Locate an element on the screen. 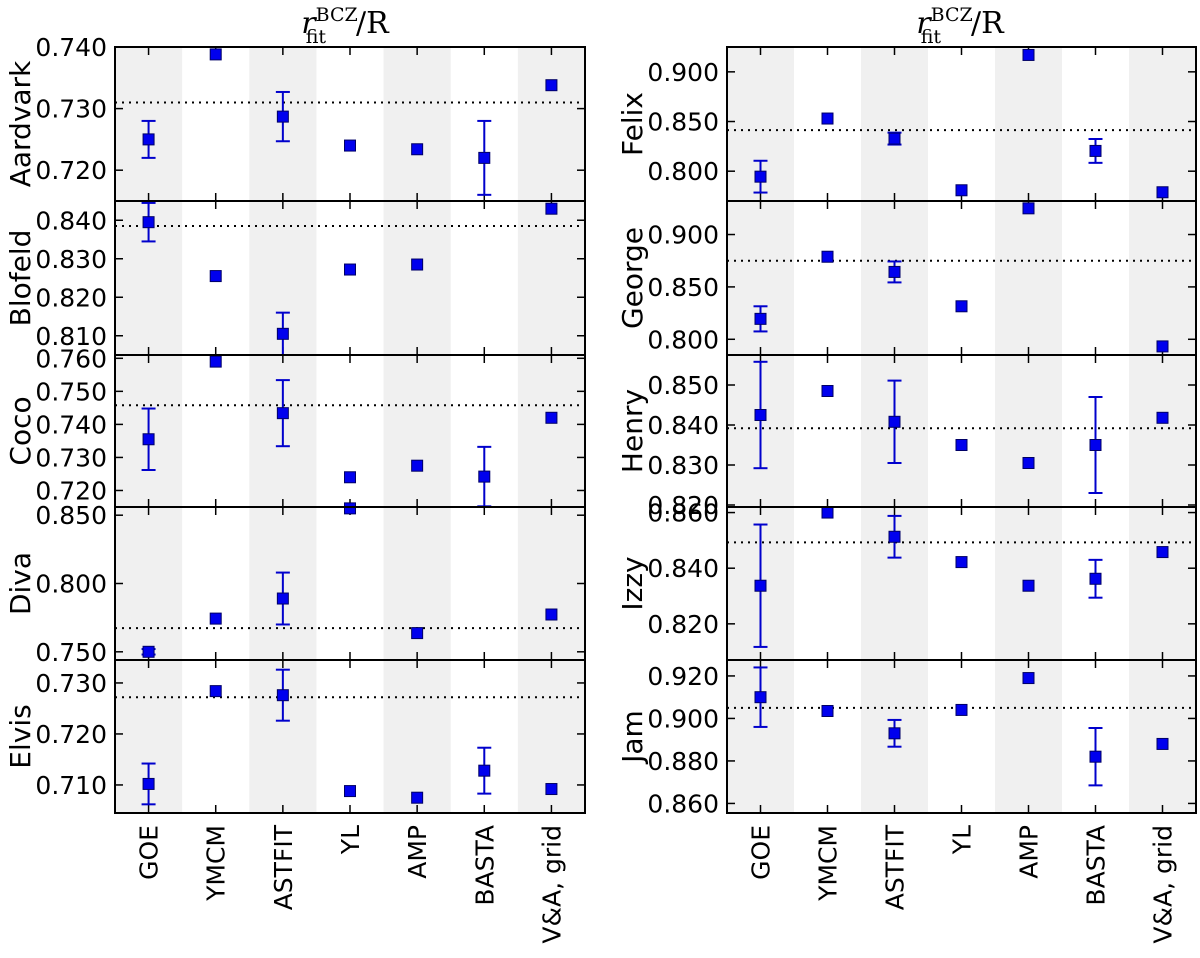  star-label-izzy: Izzy is located at coordinates (632, 583).